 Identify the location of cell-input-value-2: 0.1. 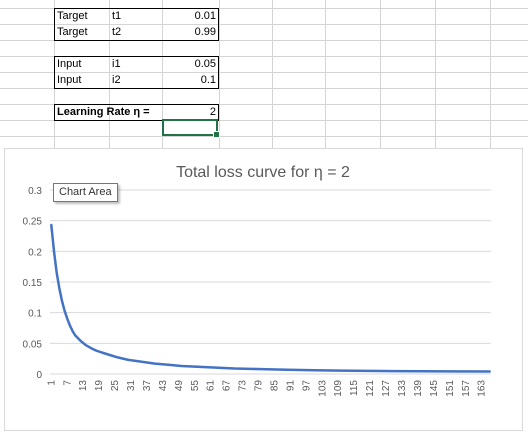
(208, 80).